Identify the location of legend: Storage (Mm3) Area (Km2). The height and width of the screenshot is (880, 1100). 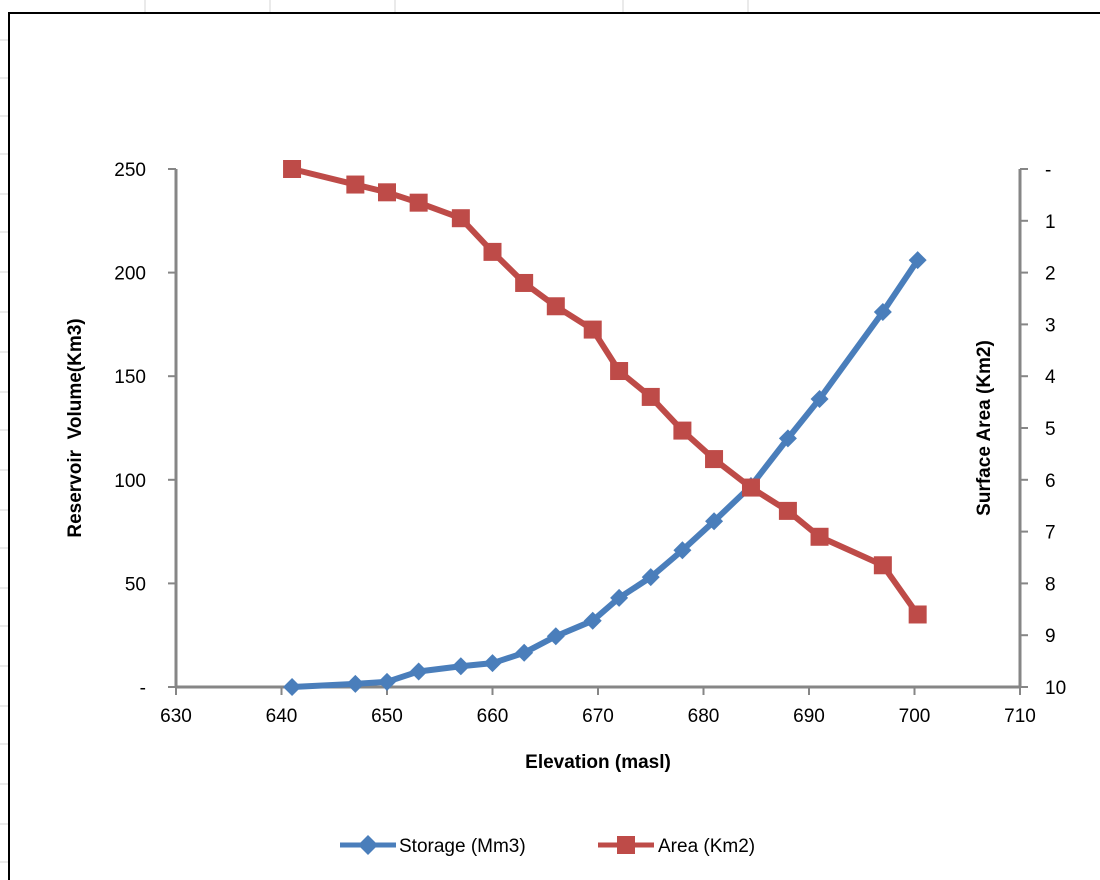
(547, 846).